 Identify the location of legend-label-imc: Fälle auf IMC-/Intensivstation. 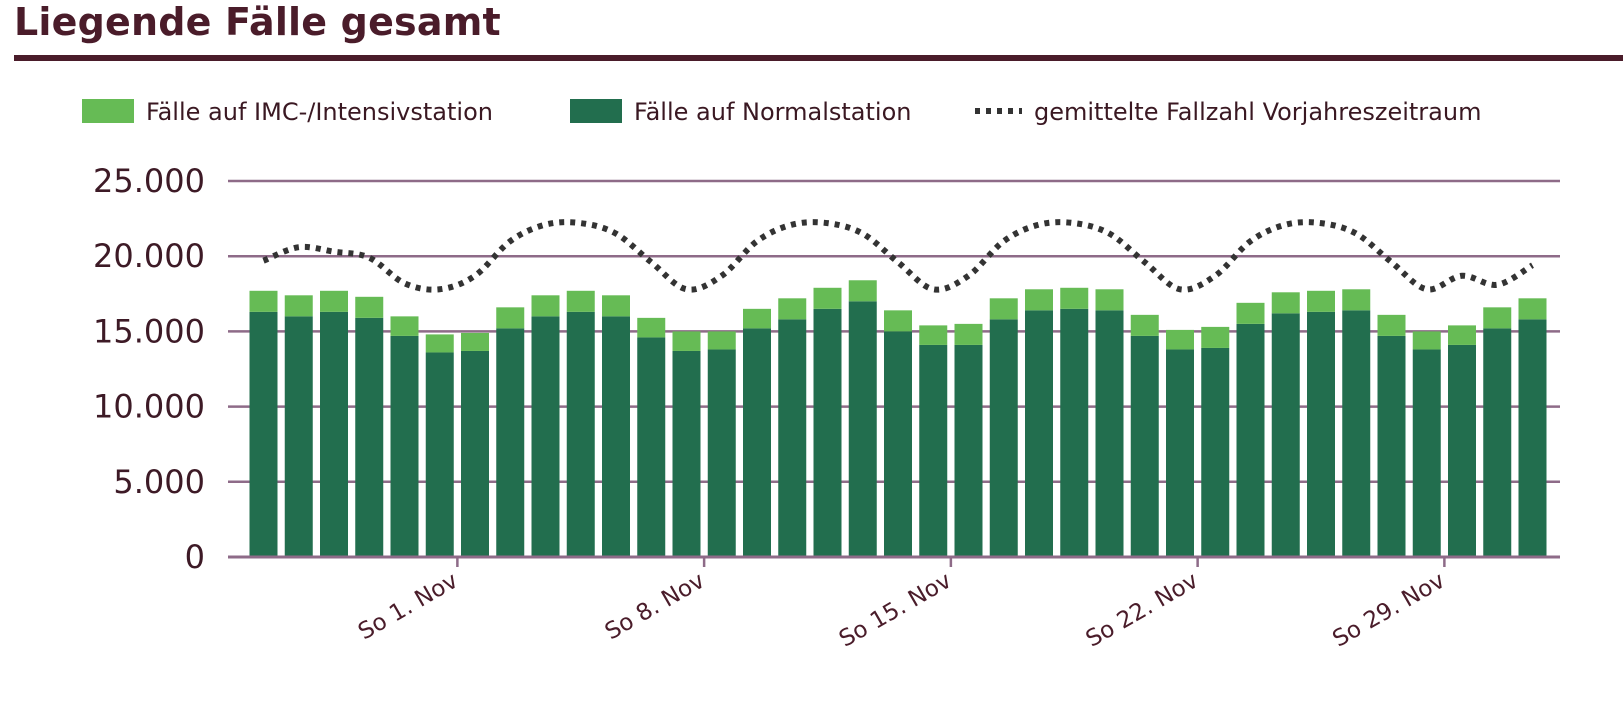
(319, 112).